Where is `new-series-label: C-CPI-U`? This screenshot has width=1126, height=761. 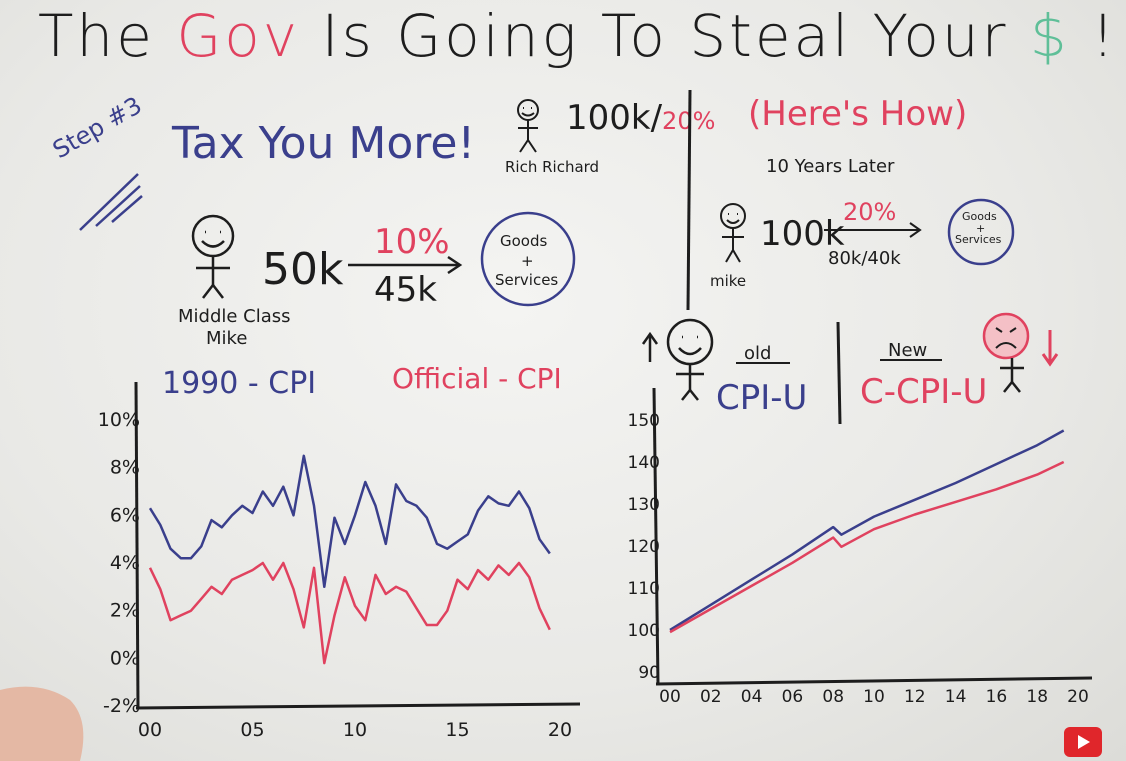
new-series-label: C-CPI-U is located at coordinates (924, 392).